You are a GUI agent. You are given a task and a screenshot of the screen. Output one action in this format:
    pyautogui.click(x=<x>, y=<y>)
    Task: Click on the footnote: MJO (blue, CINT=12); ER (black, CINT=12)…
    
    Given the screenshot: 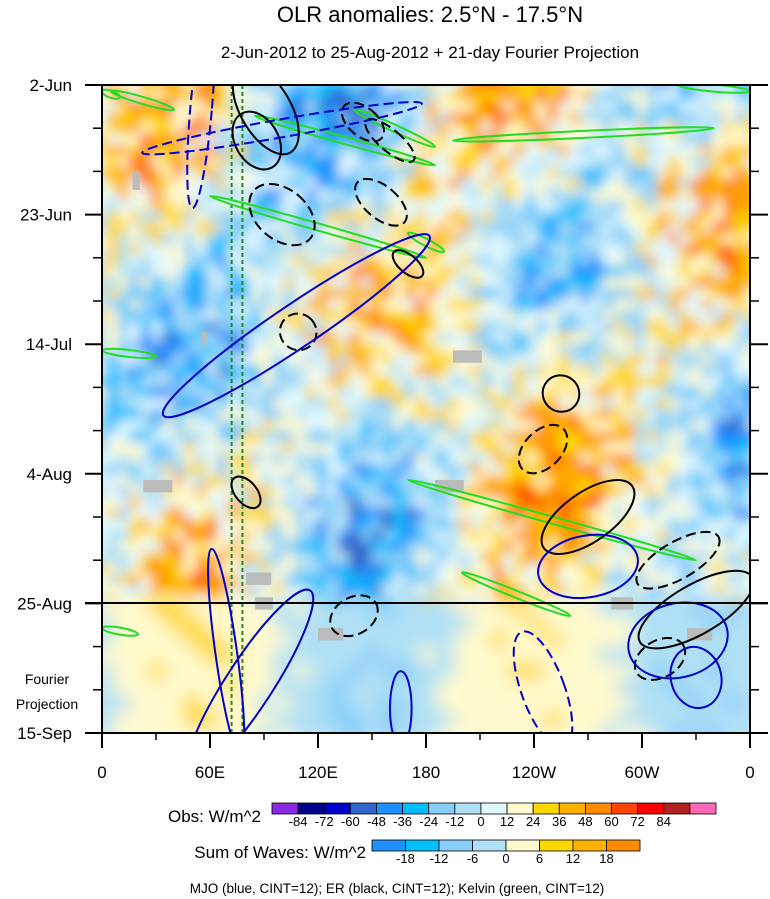 What is the action you would take?
    pyautogui.click(x=397, y=888)
    